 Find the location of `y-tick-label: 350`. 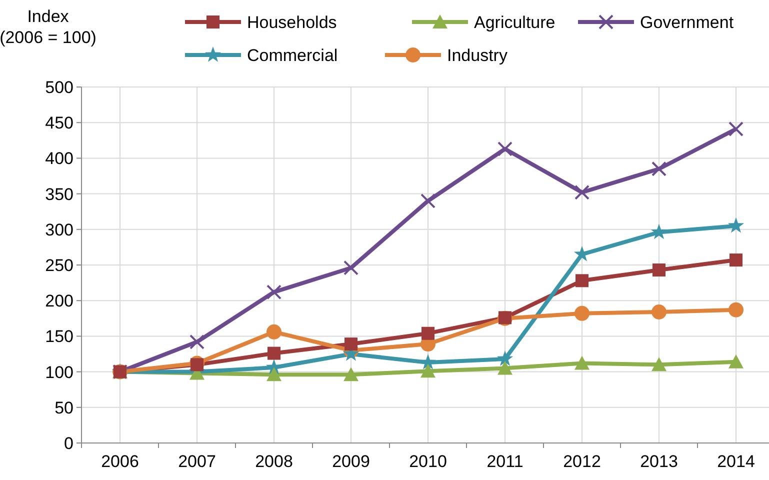

y-tick-label: 350 is located at coordinates (59, 194).